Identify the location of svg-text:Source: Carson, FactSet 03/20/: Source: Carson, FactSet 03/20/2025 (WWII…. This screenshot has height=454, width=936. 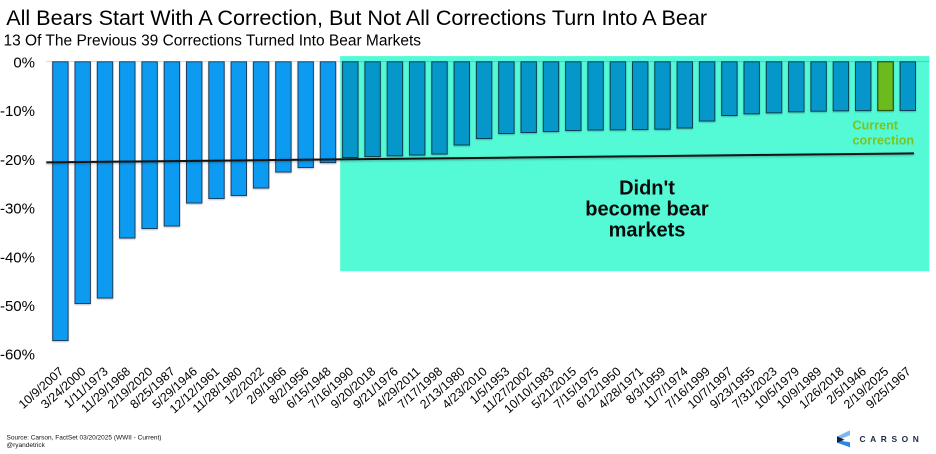
(84, 438).